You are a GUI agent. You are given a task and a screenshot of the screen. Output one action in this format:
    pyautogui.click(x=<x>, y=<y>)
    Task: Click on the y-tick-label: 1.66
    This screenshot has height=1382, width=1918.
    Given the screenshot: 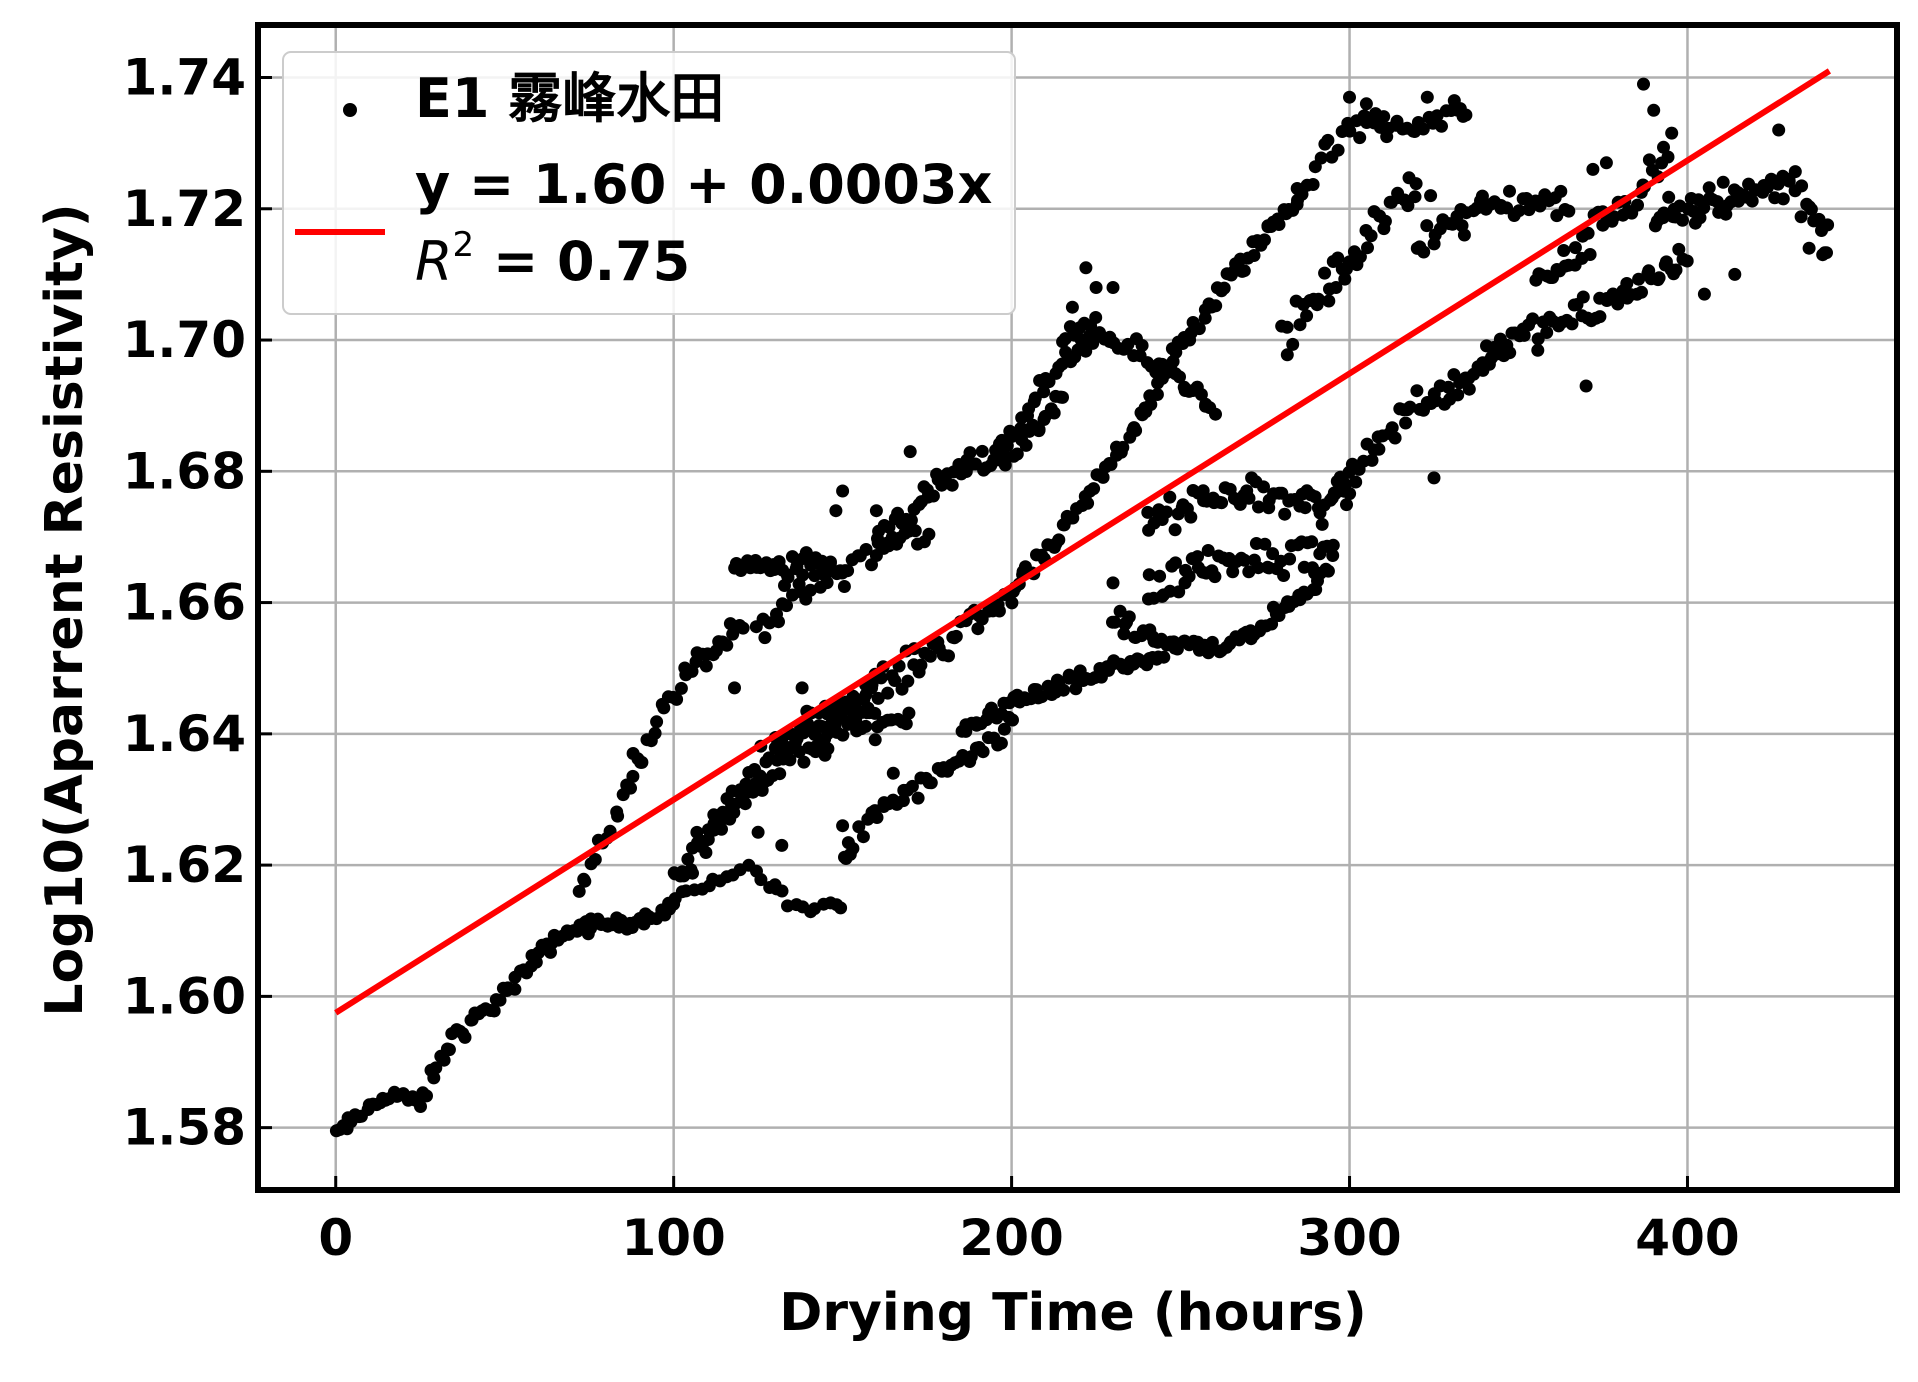 What is the action you would take?
    pyautogui.click(x=184, y=603)
    